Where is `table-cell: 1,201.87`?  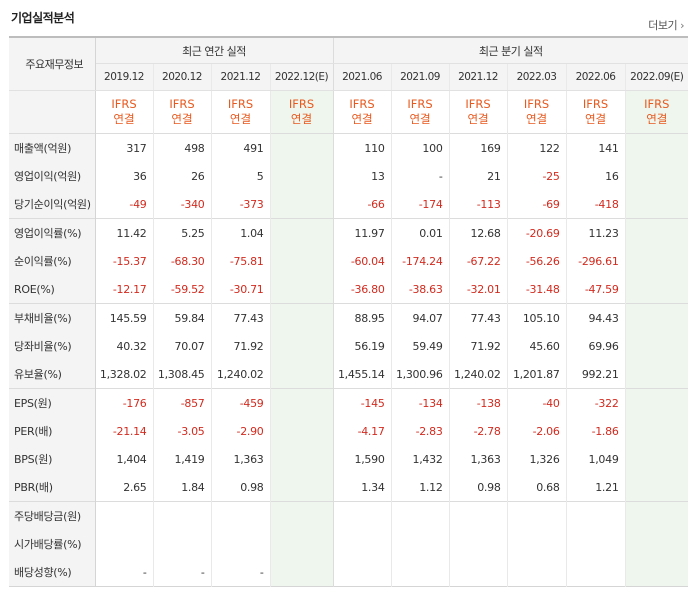 table-cell: 1,201.87 is located at coordinates (537, 374).